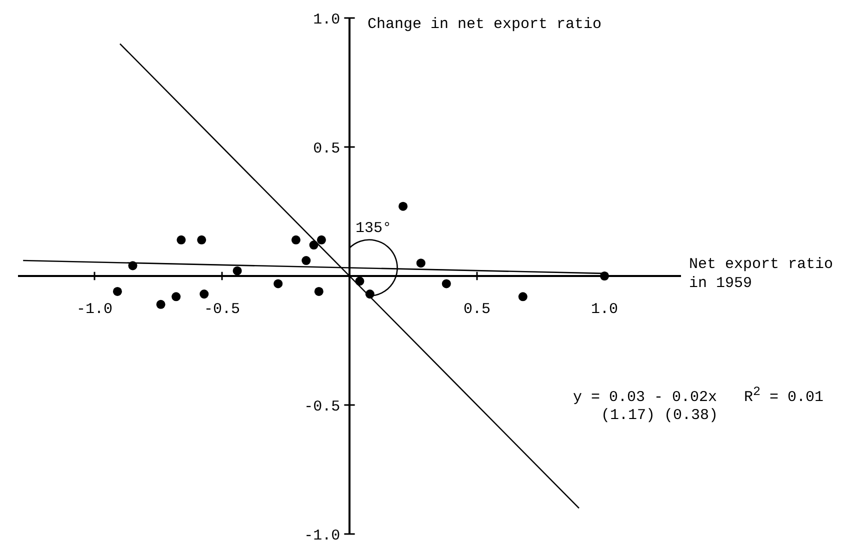 The width and height of the screenshot is (864, 552). What do you see at coordinates (222, 309) in the screenshot?
I see `x-tick-label: -0.5` at bounding box center [222, 309].